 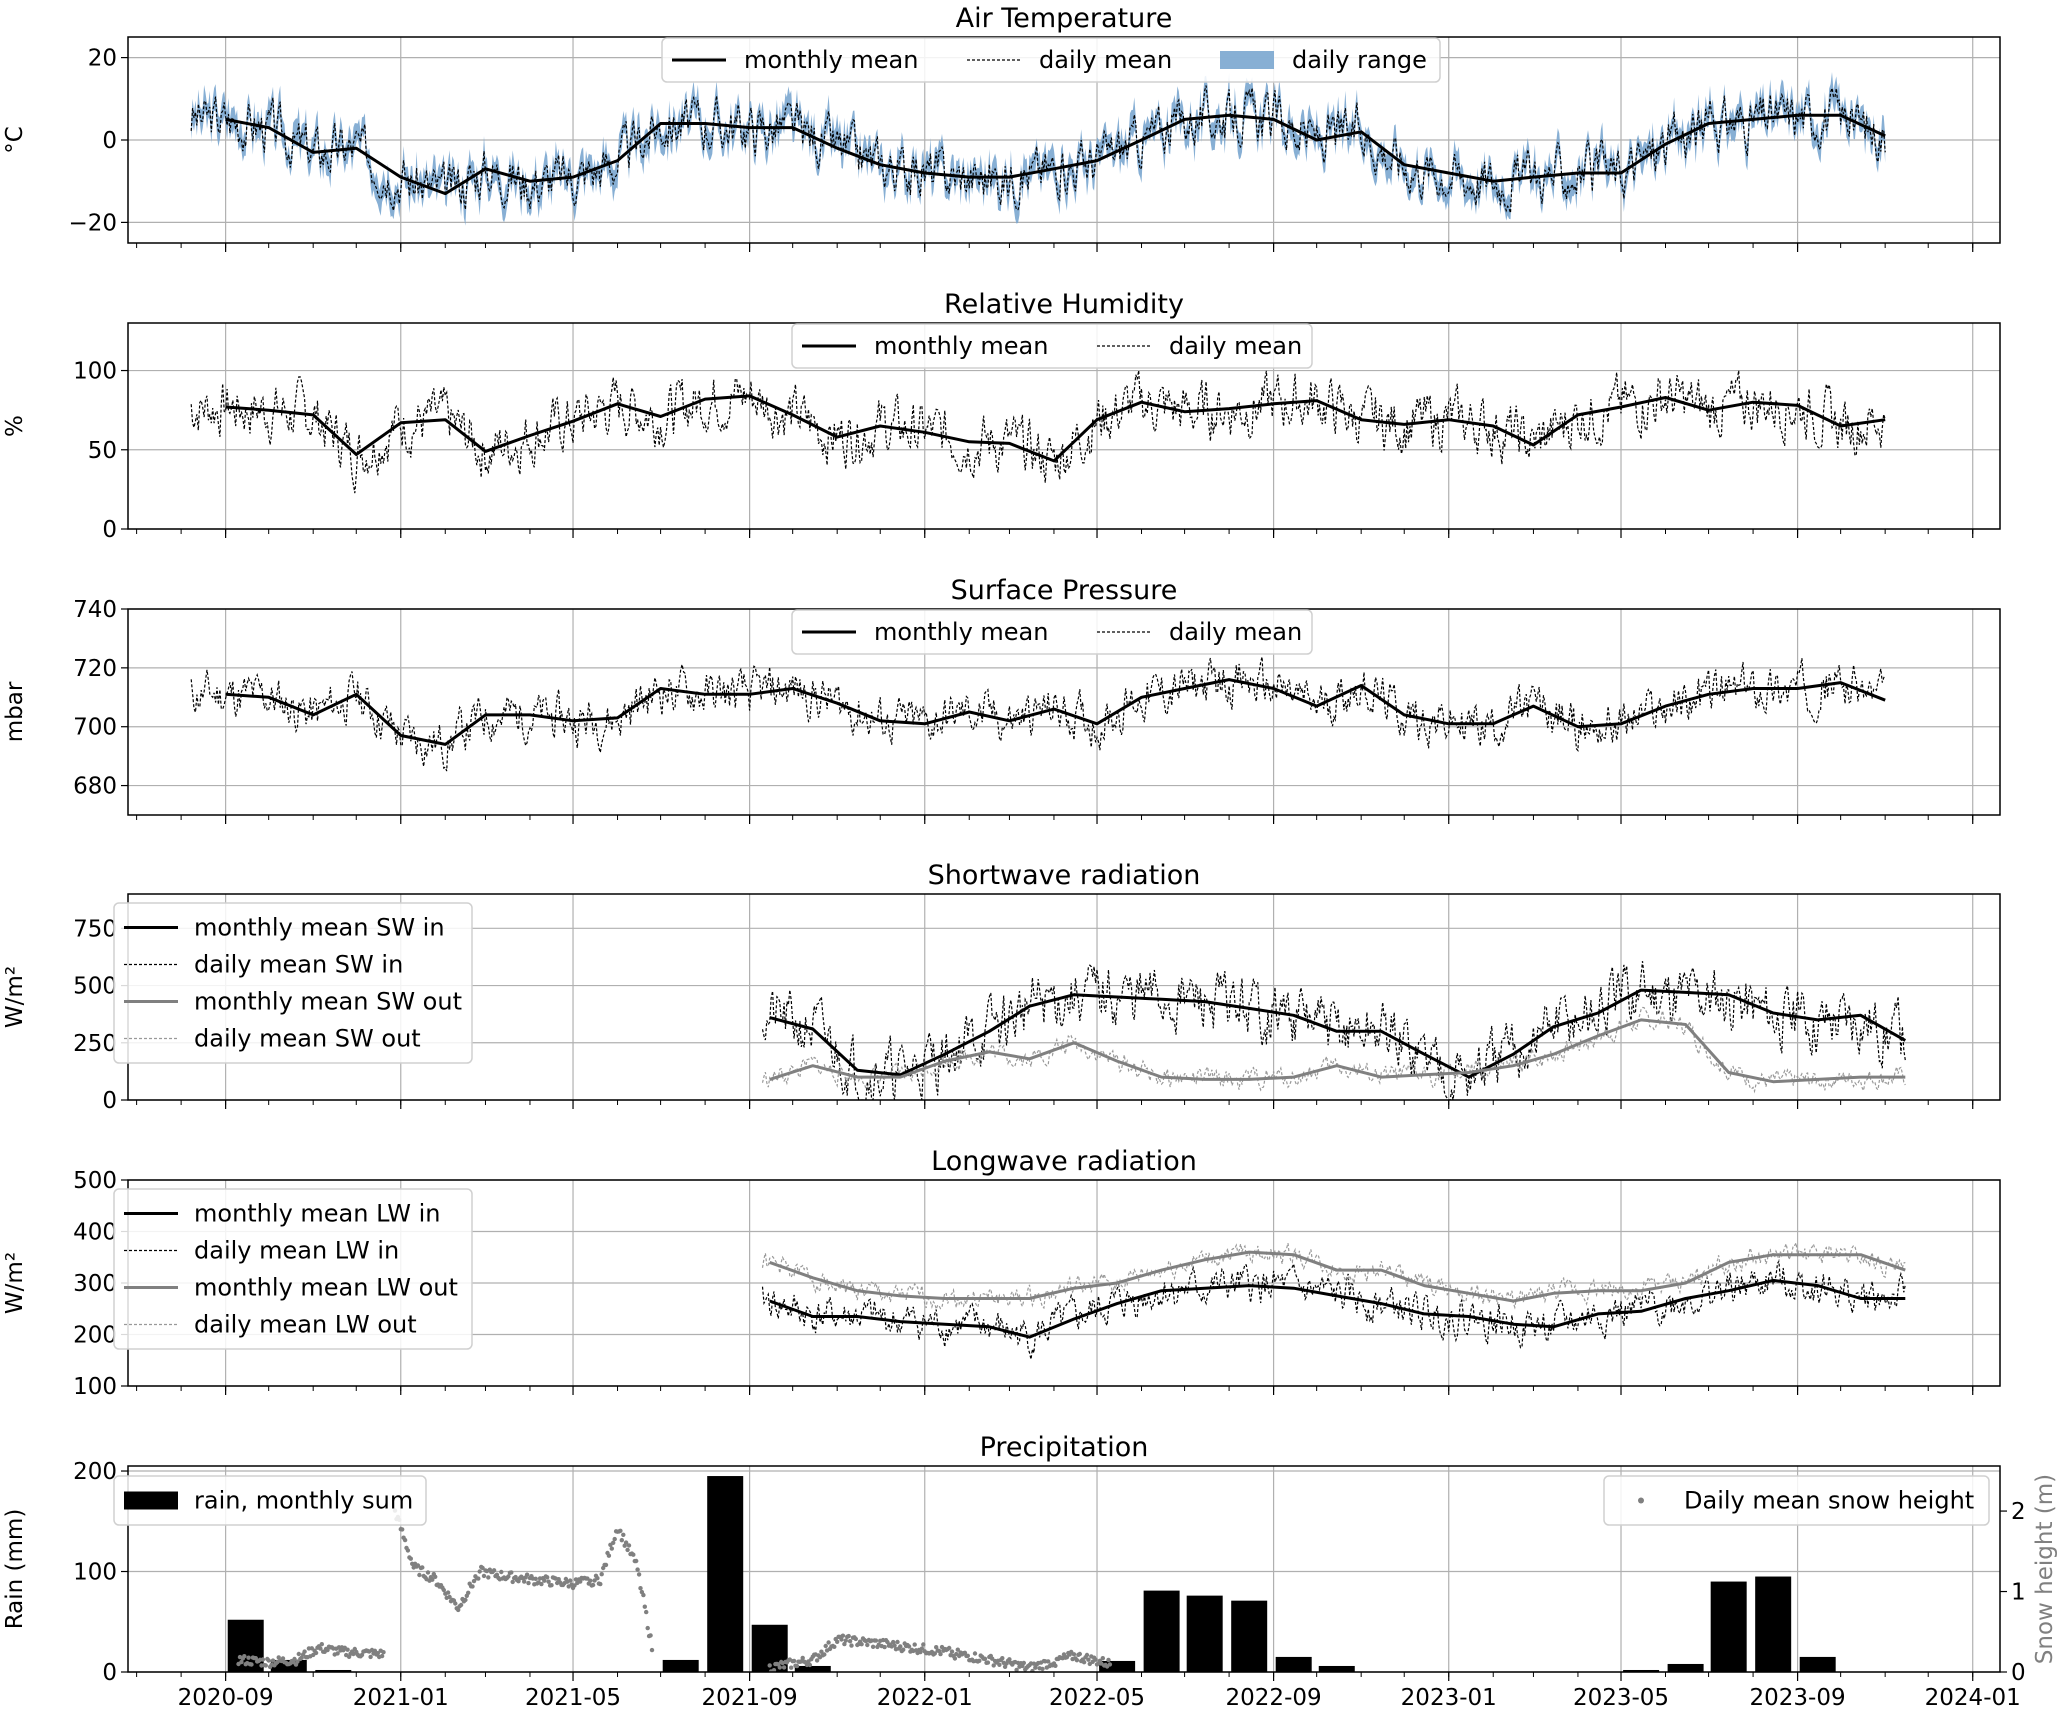 What do you see at coordinates (1064, 875) in the screenshot?
I see `panel-title: Shortwave radiation` at bounding box center [1064, 875].